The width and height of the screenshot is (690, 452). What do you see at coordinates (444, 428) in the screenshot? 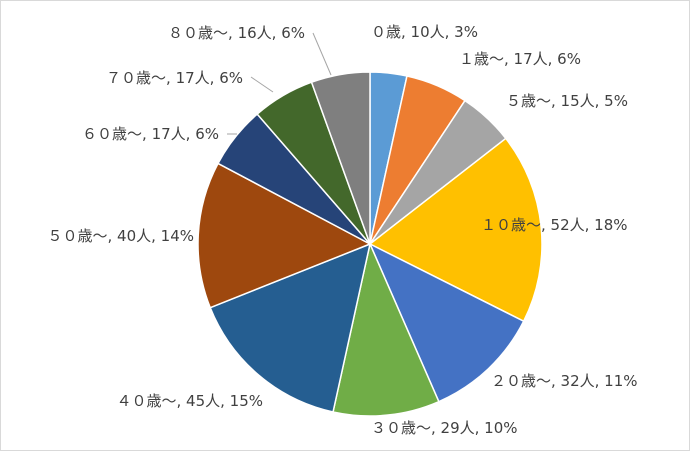
I see `data-label-5: ３０歳～, 29人, 10%` at bounding box center [444, 428].